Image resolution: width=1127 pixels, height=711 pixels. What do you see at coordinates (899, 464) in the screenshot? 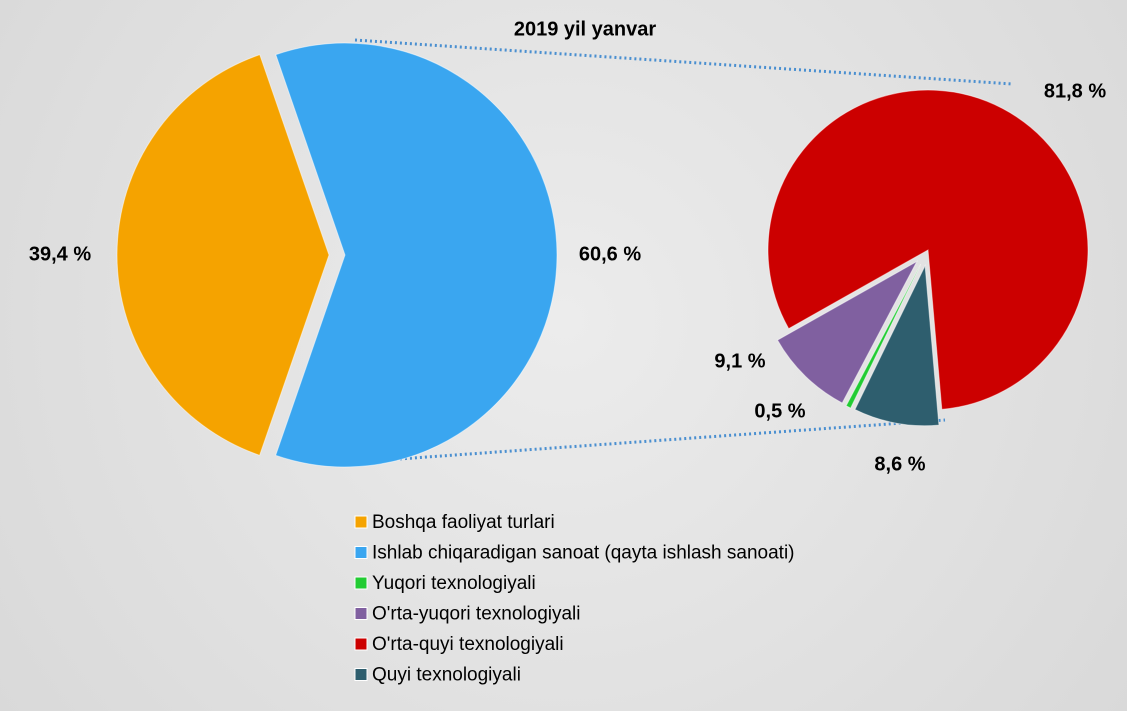
I see `data-label: 8,6 %` at bounding box center [899, 464].